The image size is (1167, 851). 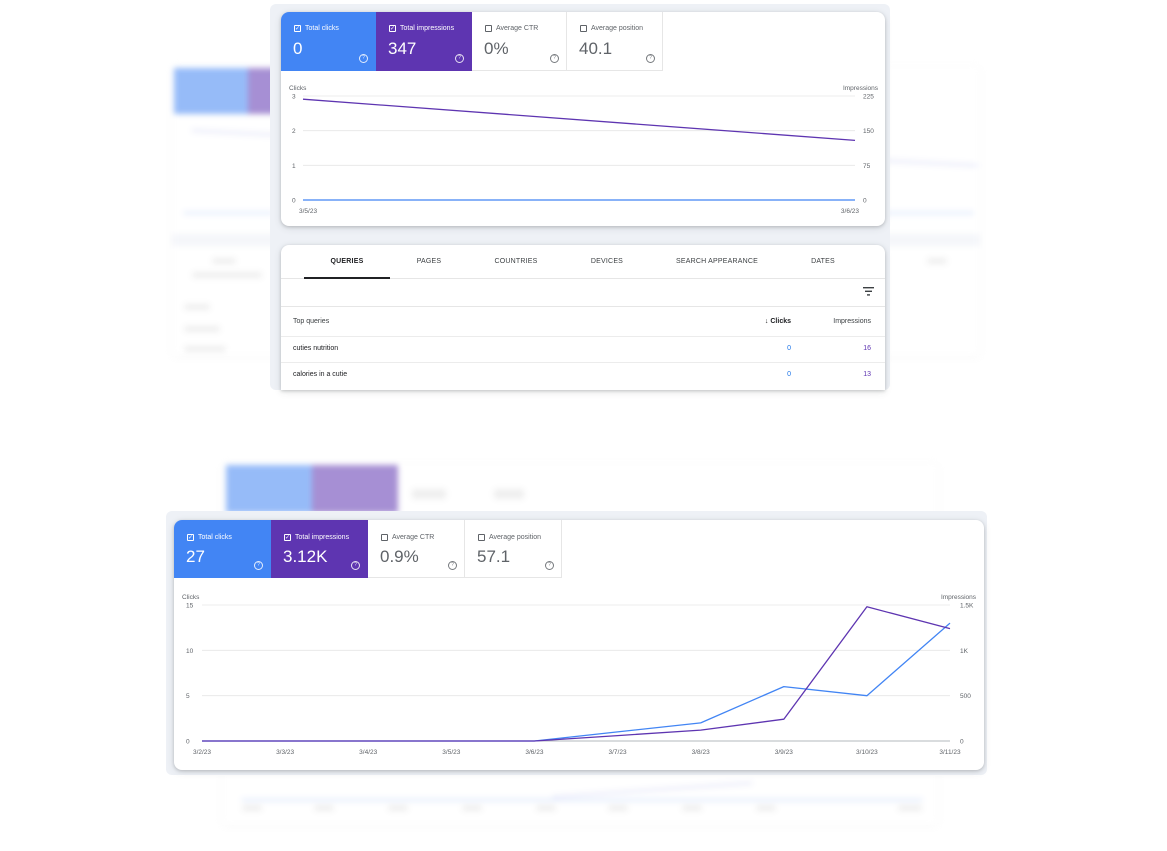 What do you see at coordinates (950, 752) in the screenshot?
I see `x-tick-label: 3/11/23` at bounding box center [950, 752].